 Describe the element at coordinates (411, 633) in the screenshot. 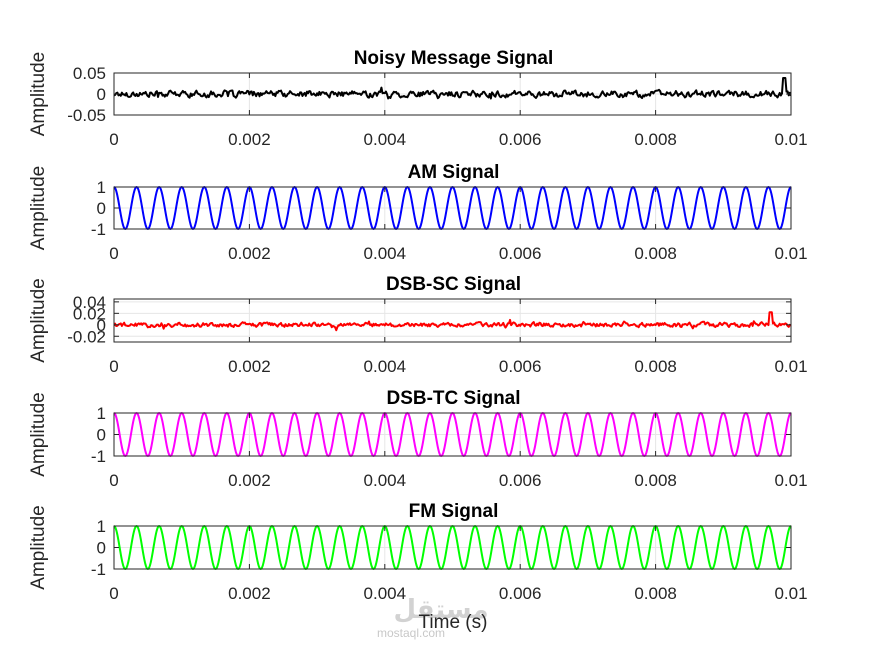

I see `watermark-url: mostaql.com` at that location.